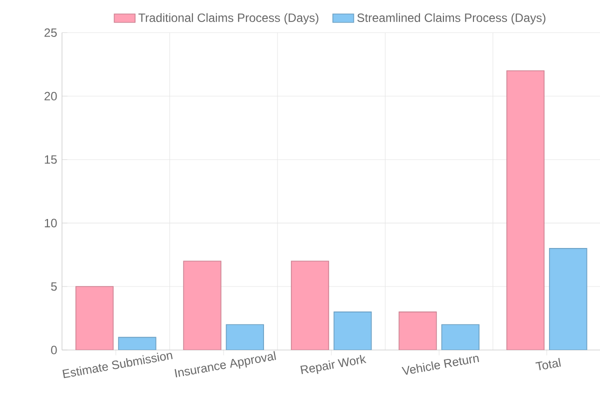 The height and width of the screenshot is (400, 600). What do you see at coordinates (333, 364) in the screenshot?
I see `x-tick-label: Repair Work` at bounding box center [333, 364].